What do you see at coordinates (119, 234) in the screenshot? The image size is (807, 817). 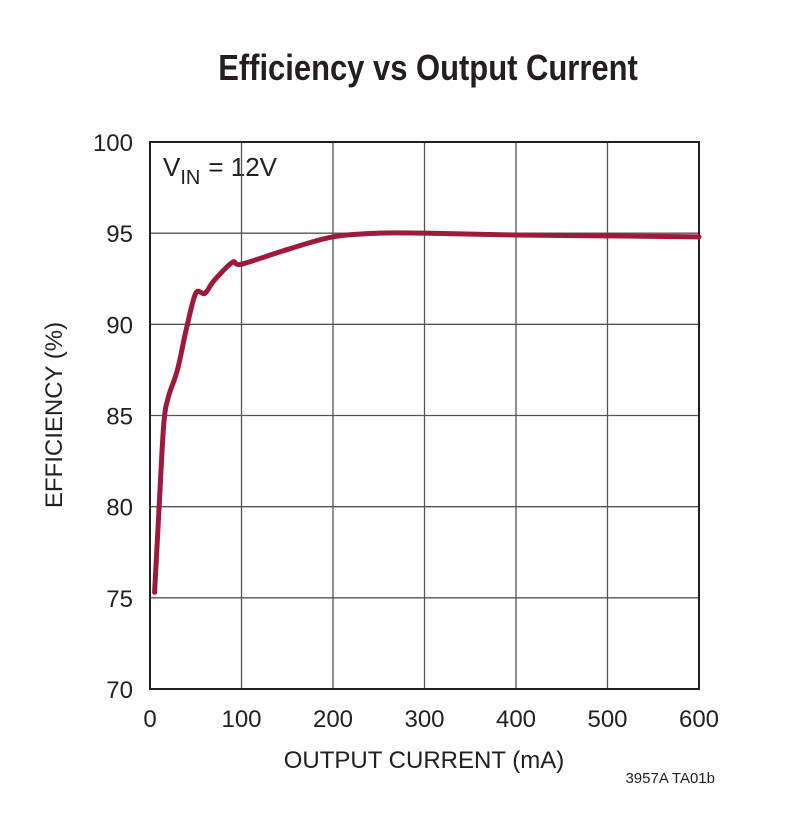 I see `y-tick-label: 95` at bounding box center [119, 234].